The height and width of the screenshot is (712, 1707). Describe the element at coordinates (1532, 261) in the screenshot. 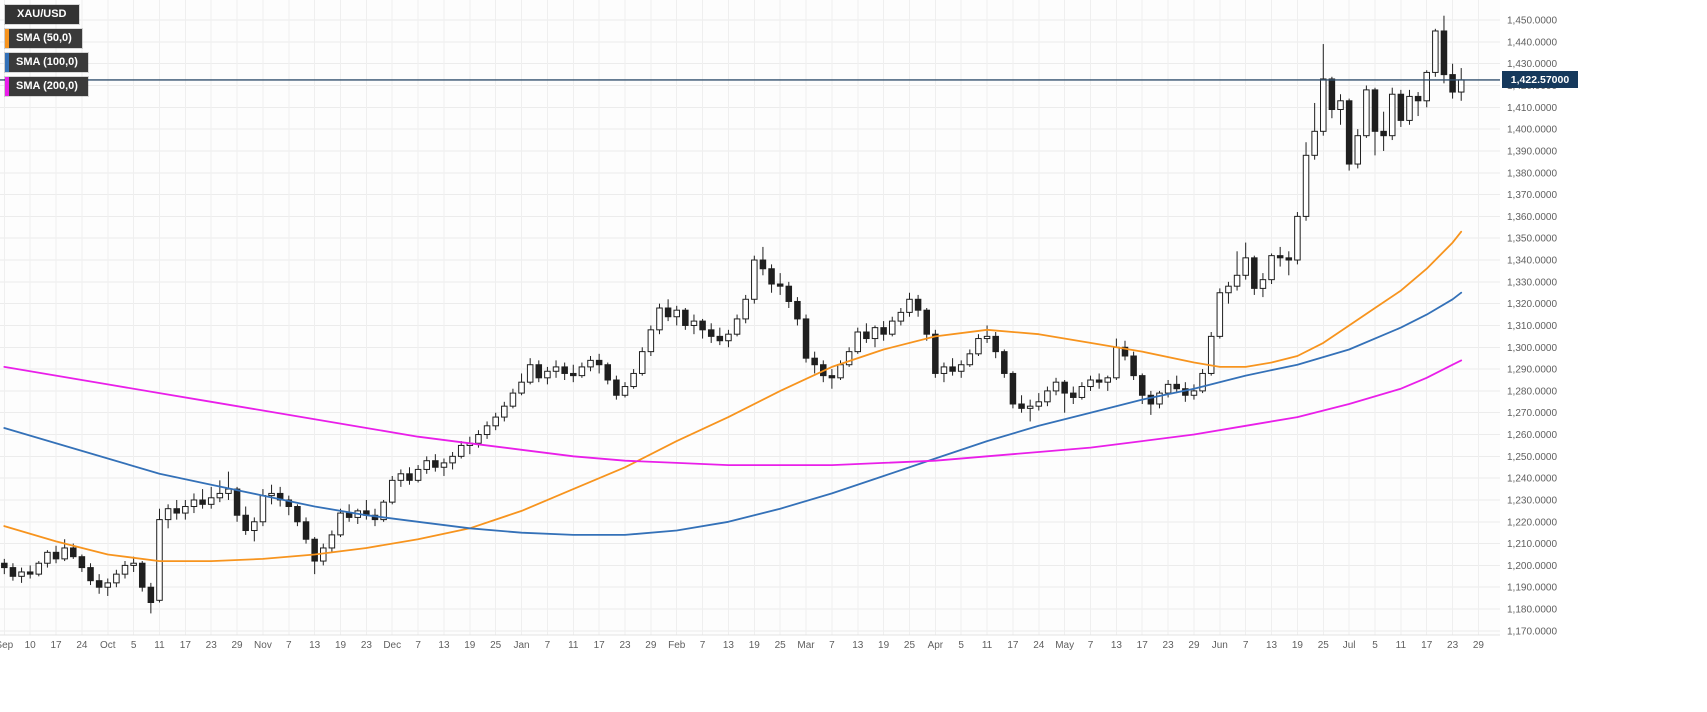

I see `y-axis-label: 1,340.0000` at that location.